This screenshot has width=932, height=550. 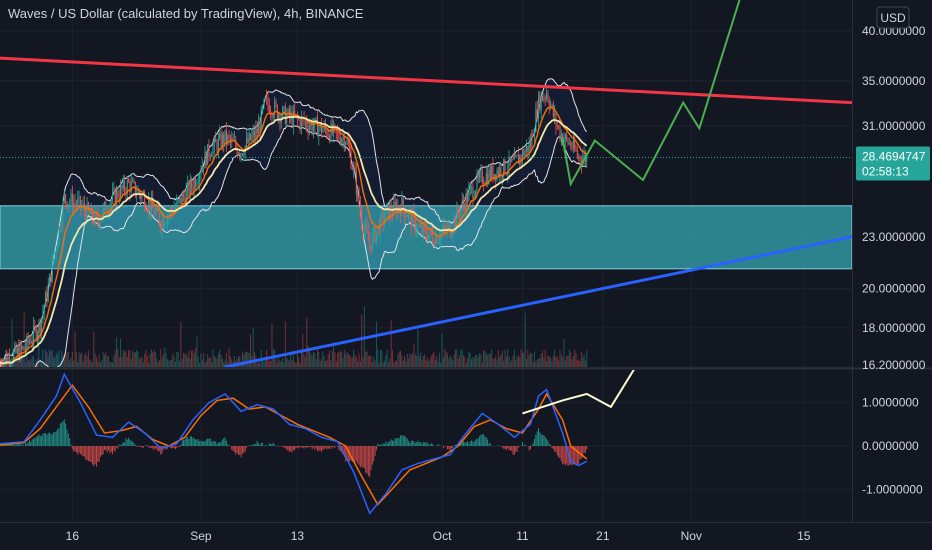 What do you see at coordinates (465, 163) in the screenshot?
I see `current-price-label: 28.4694747 02:58:13` at bounding box center [465, 163].